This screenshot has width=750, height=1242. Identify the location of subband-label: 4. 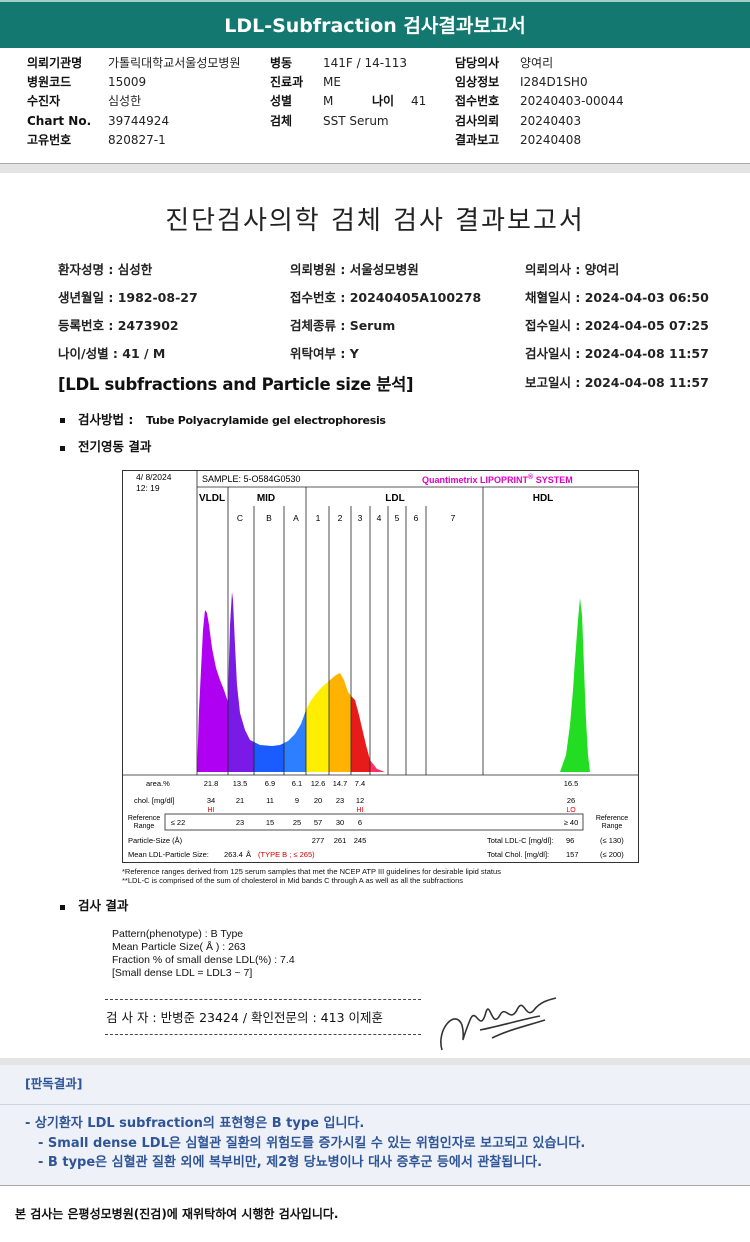
(379, 518).